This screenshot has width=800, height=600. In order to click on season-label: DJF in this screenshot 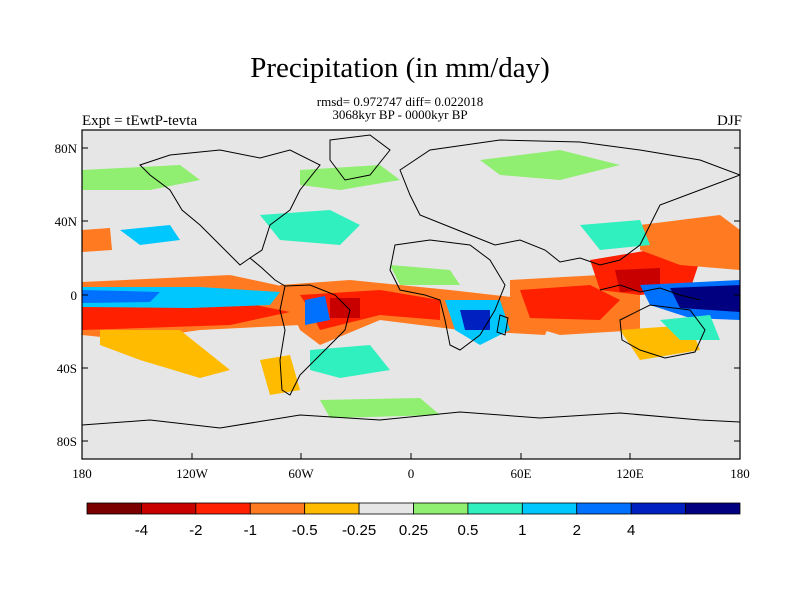, I will do `click(729, 121)`.